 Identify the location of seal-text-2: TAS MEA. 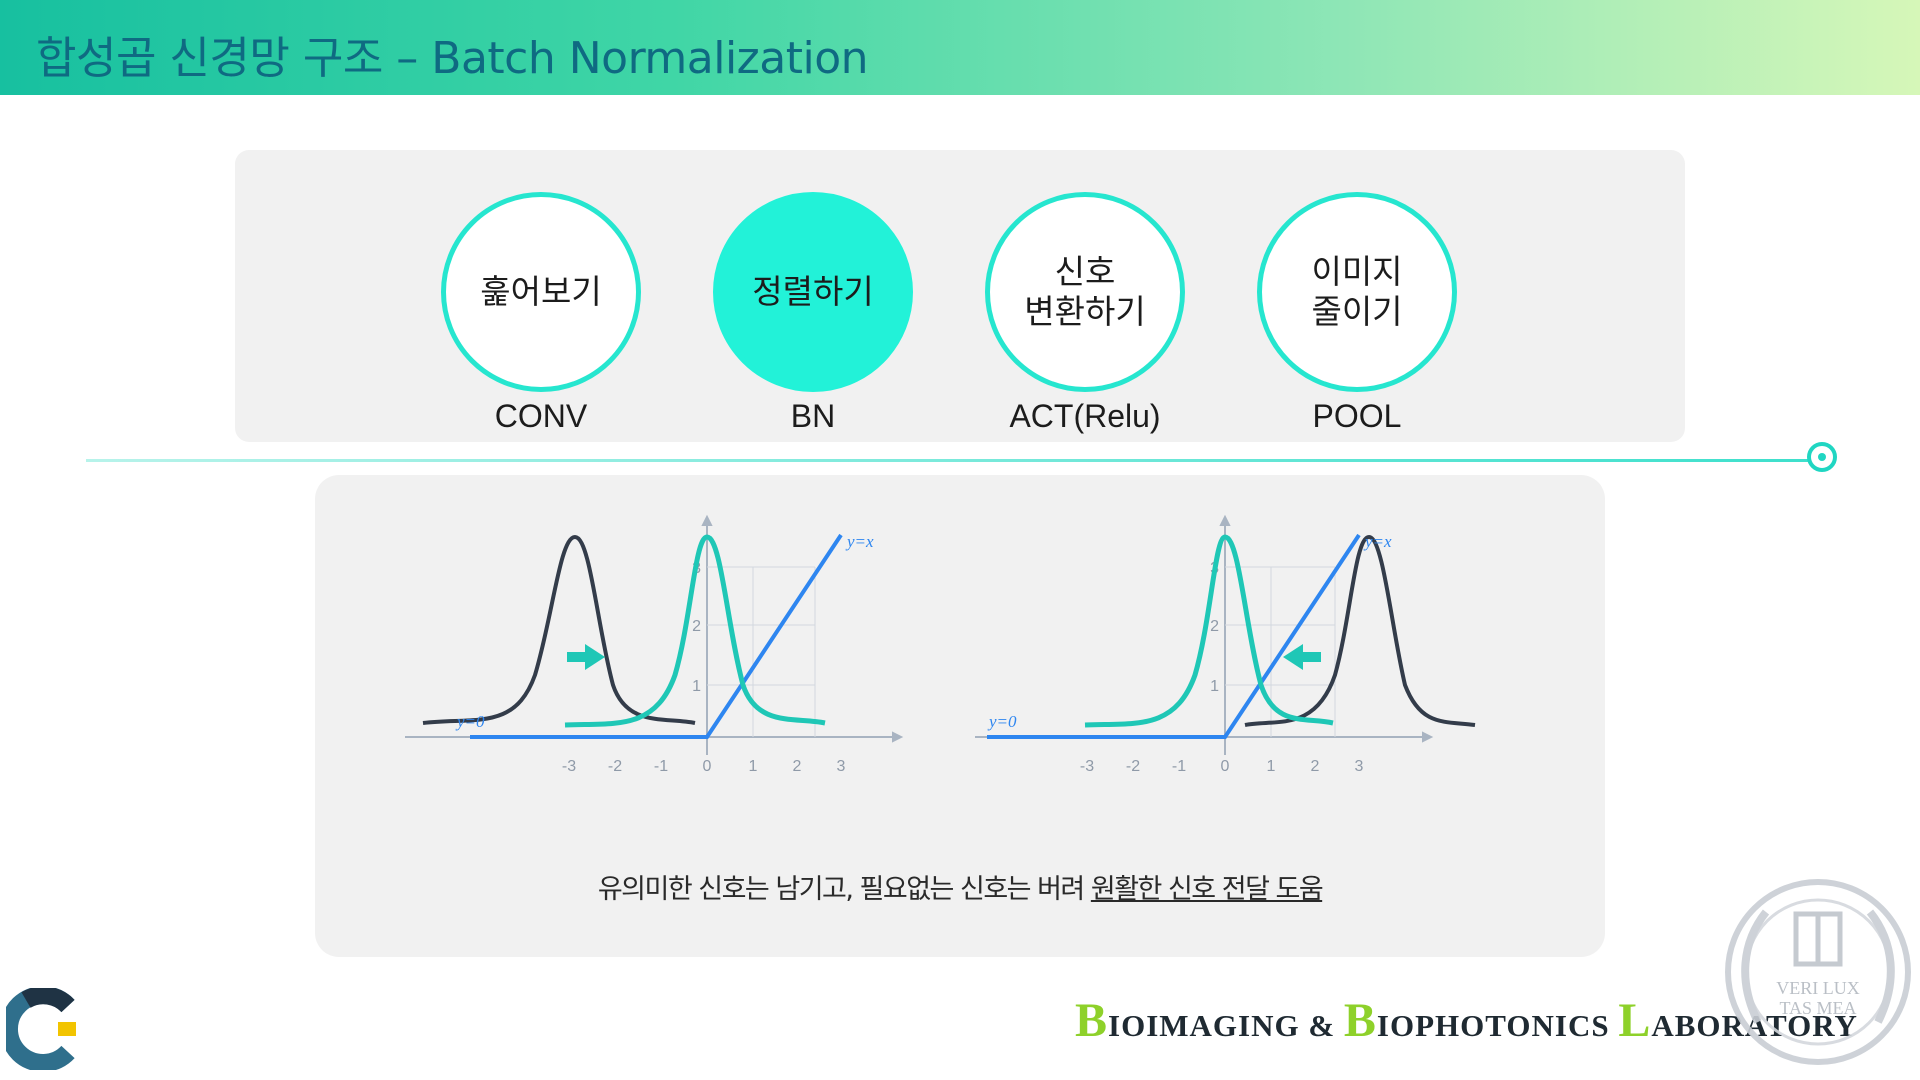
(1817, 1008).